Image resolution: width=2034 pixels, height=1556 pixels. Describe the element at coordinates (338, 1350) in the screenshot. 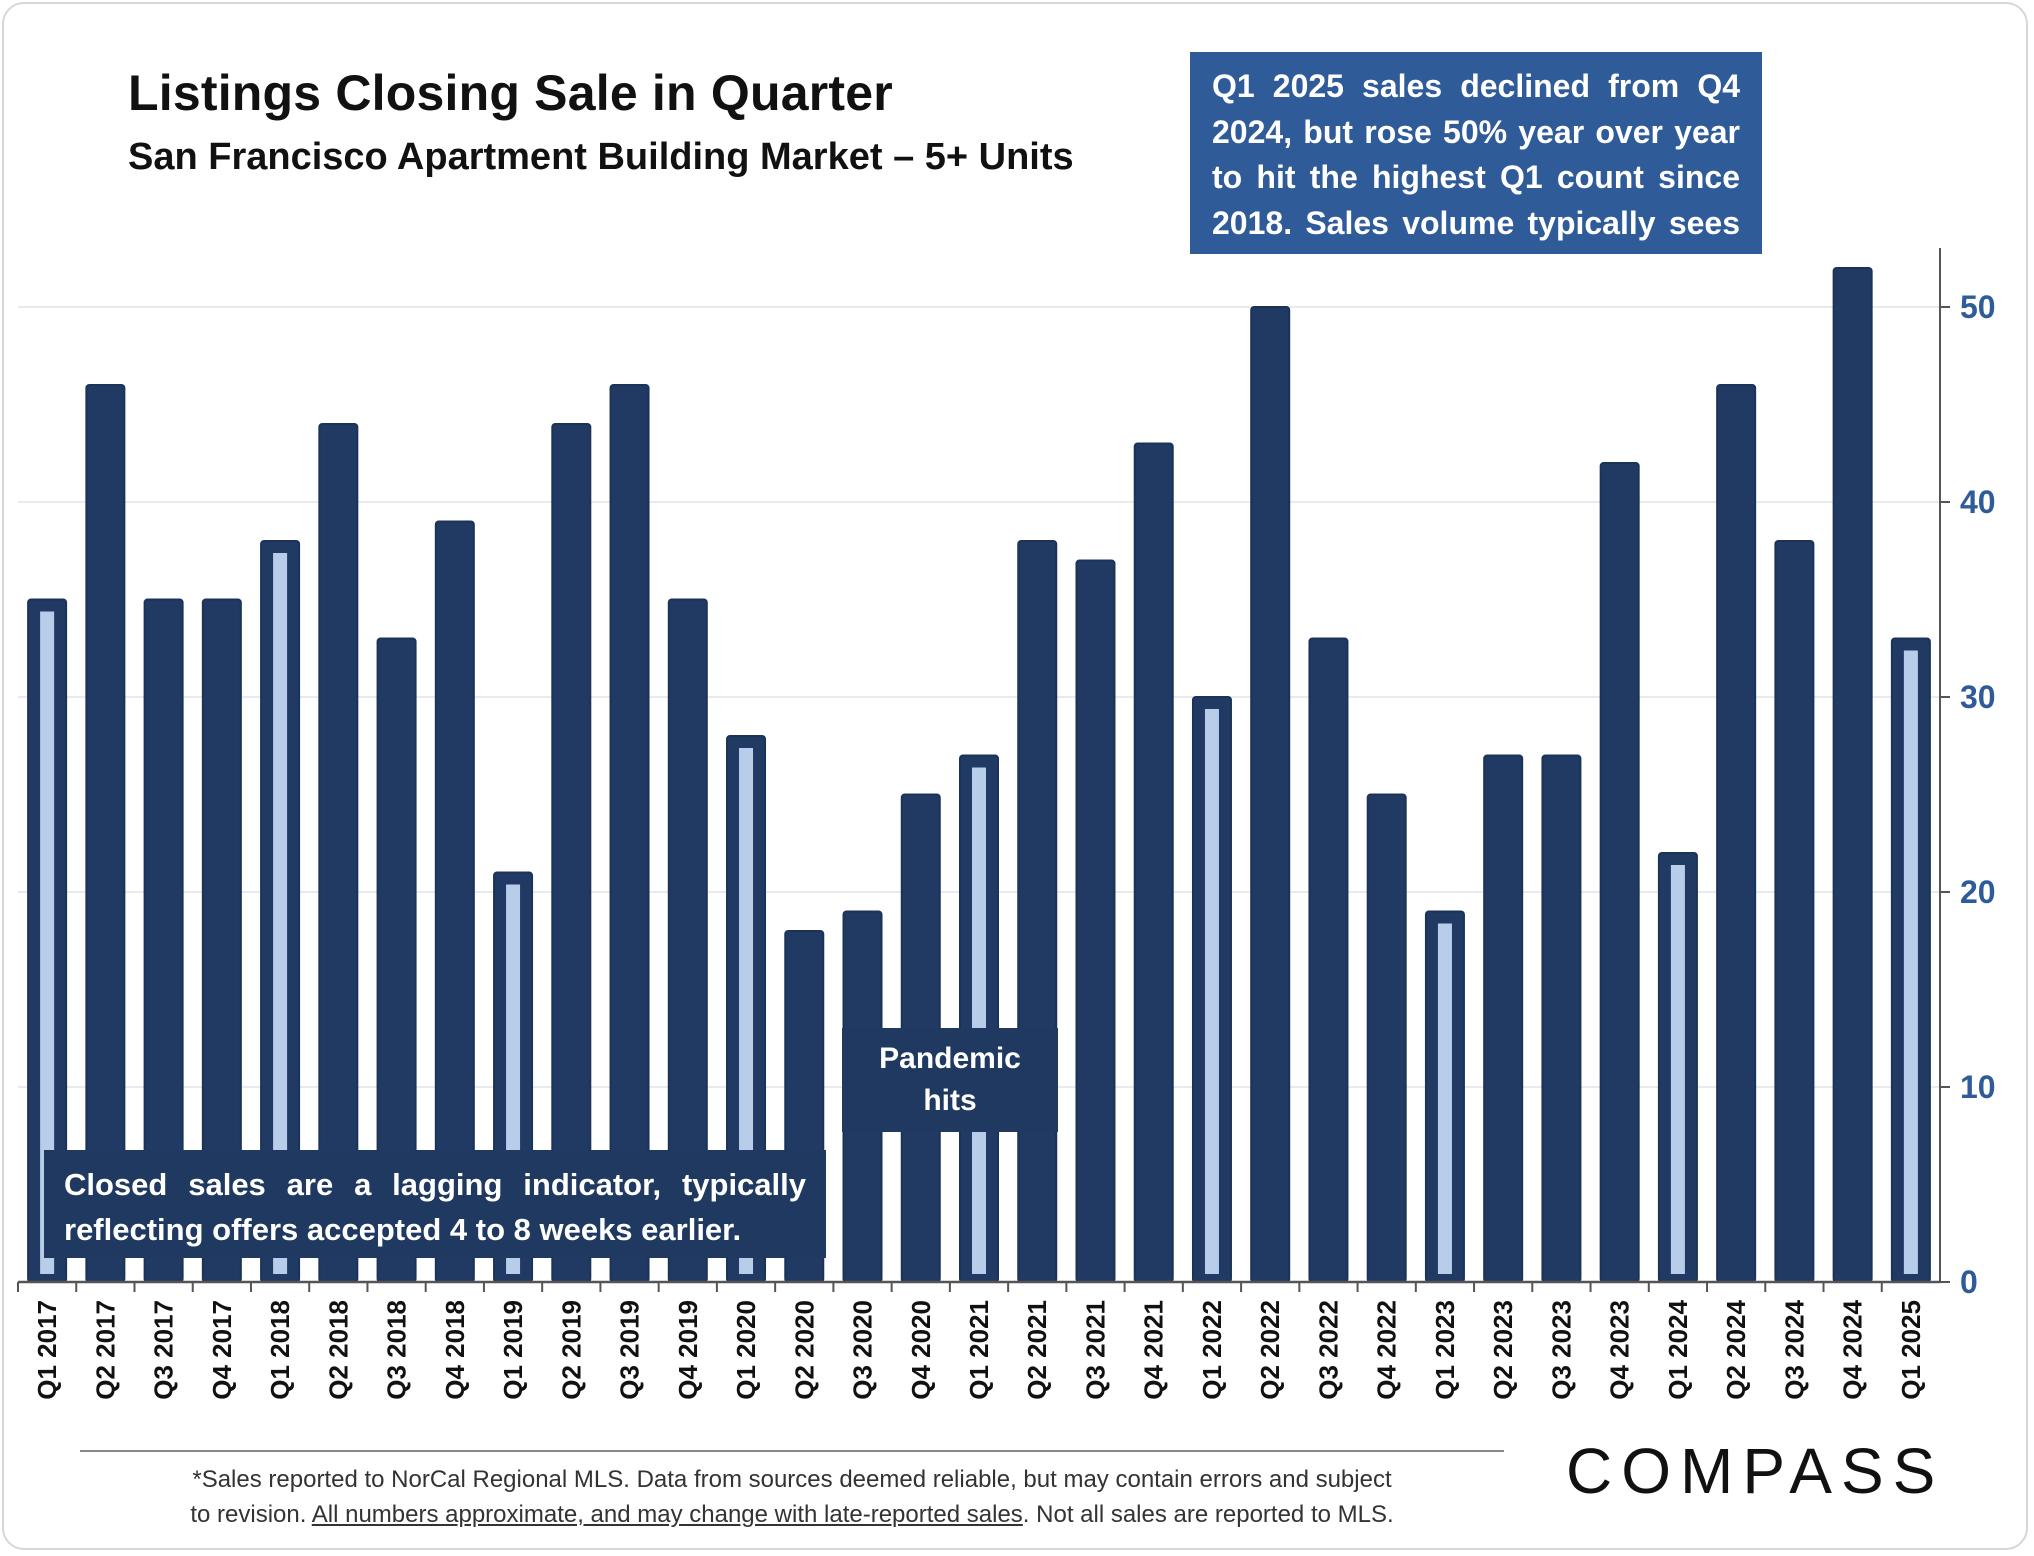

I see `x-tick-label: Q2 2018` at that location.